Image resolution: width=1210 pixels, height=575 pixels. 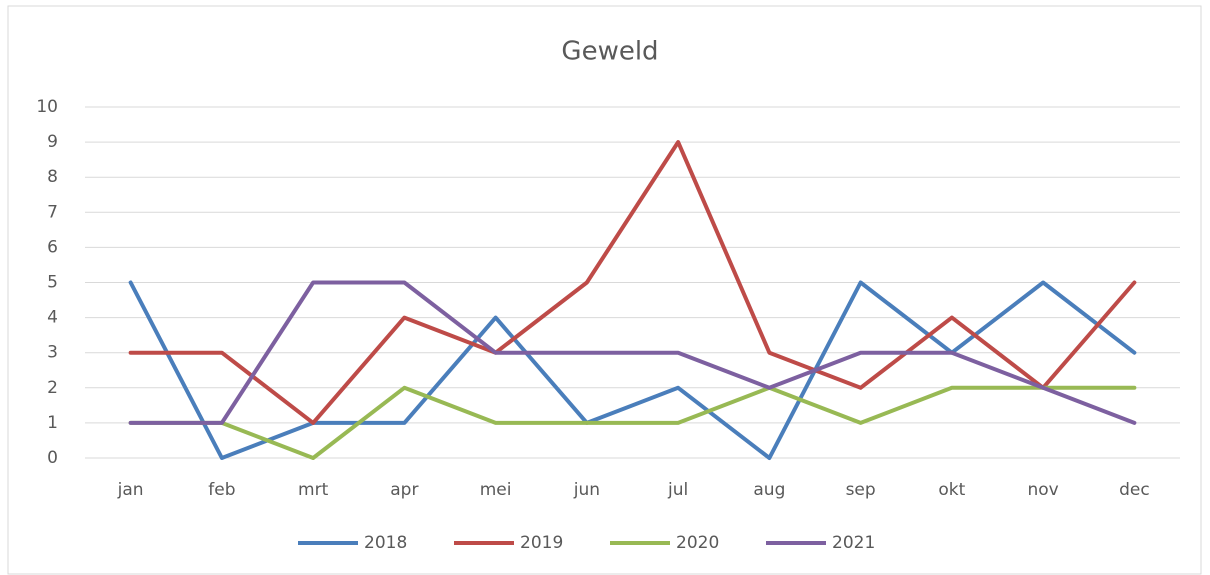 What do you see at coordinates (861, 490) in the screenshot?
I see `x-tick-label: sep` at bounding box center [861, 490].